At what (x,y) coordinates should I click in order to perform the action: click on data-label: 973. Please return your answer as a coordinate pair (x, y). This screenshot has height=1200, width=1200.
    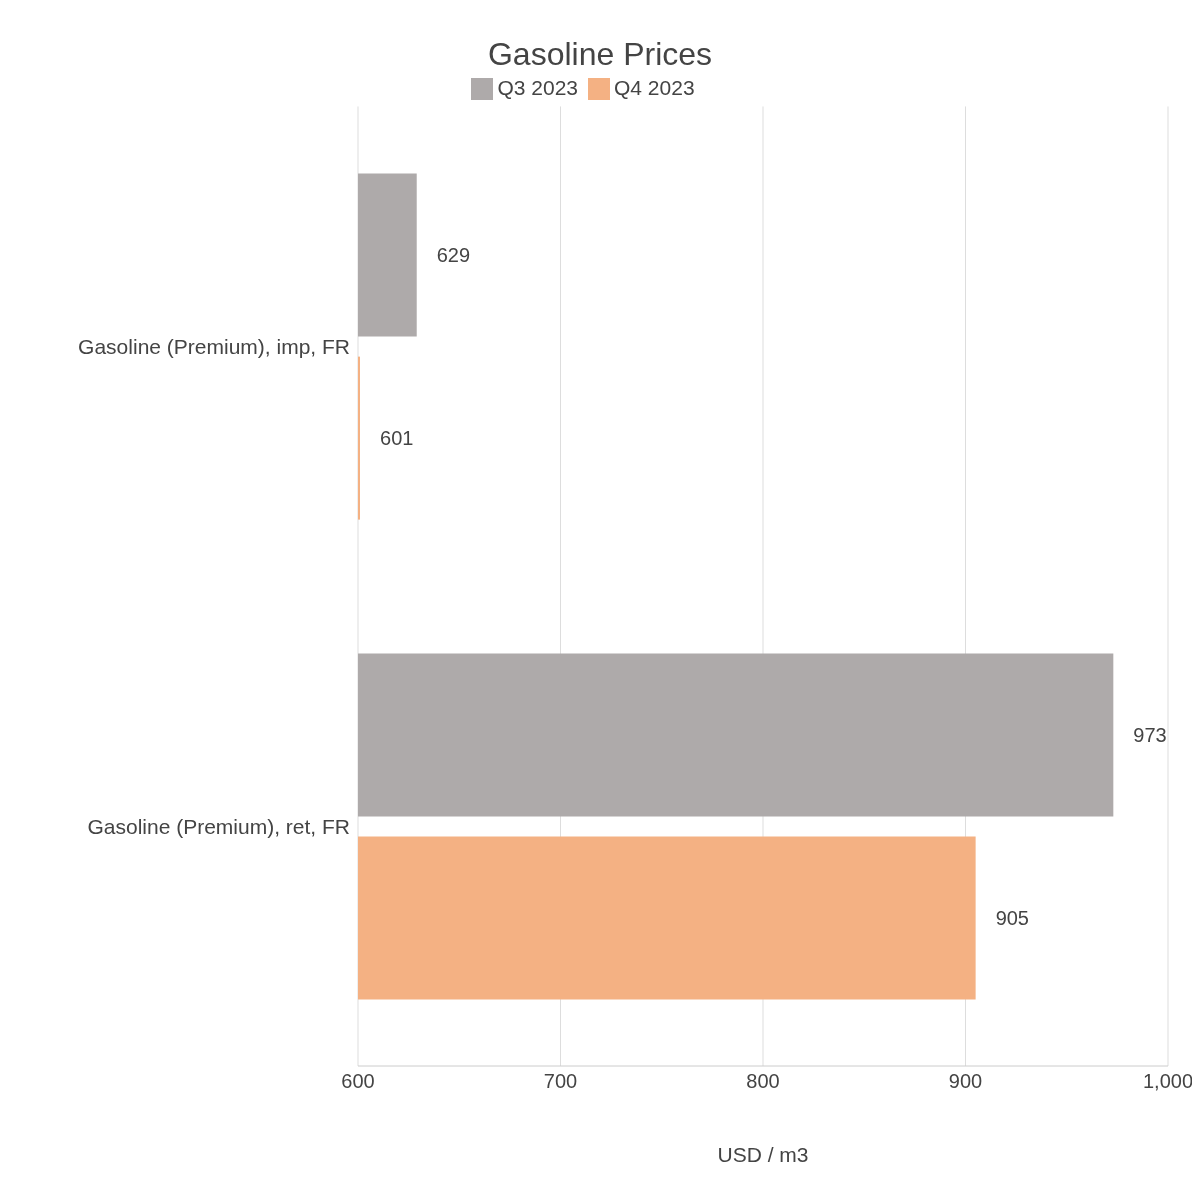
    Looking at the image, I should click on (1150, 734).